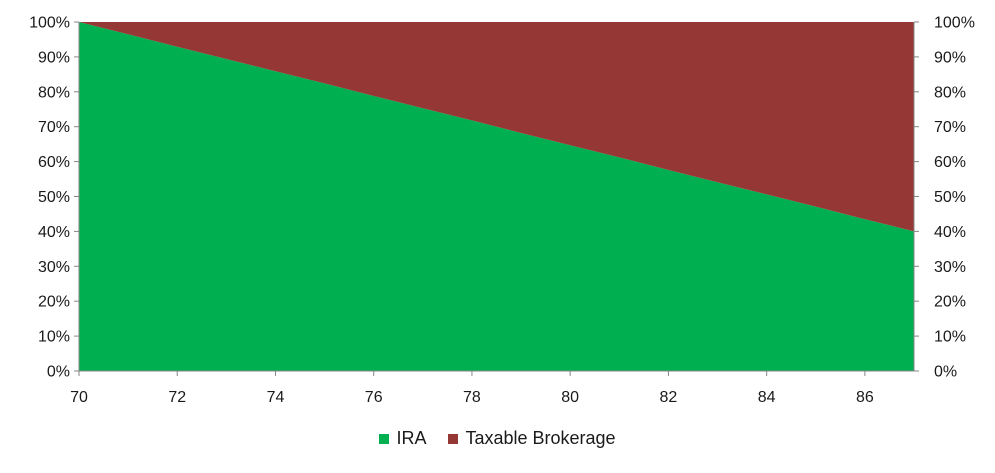  What do you see at coordinates (49, 23) in the screenshot?
I see `y-tick-label-left: 100%` at bounding box center [49, 23].